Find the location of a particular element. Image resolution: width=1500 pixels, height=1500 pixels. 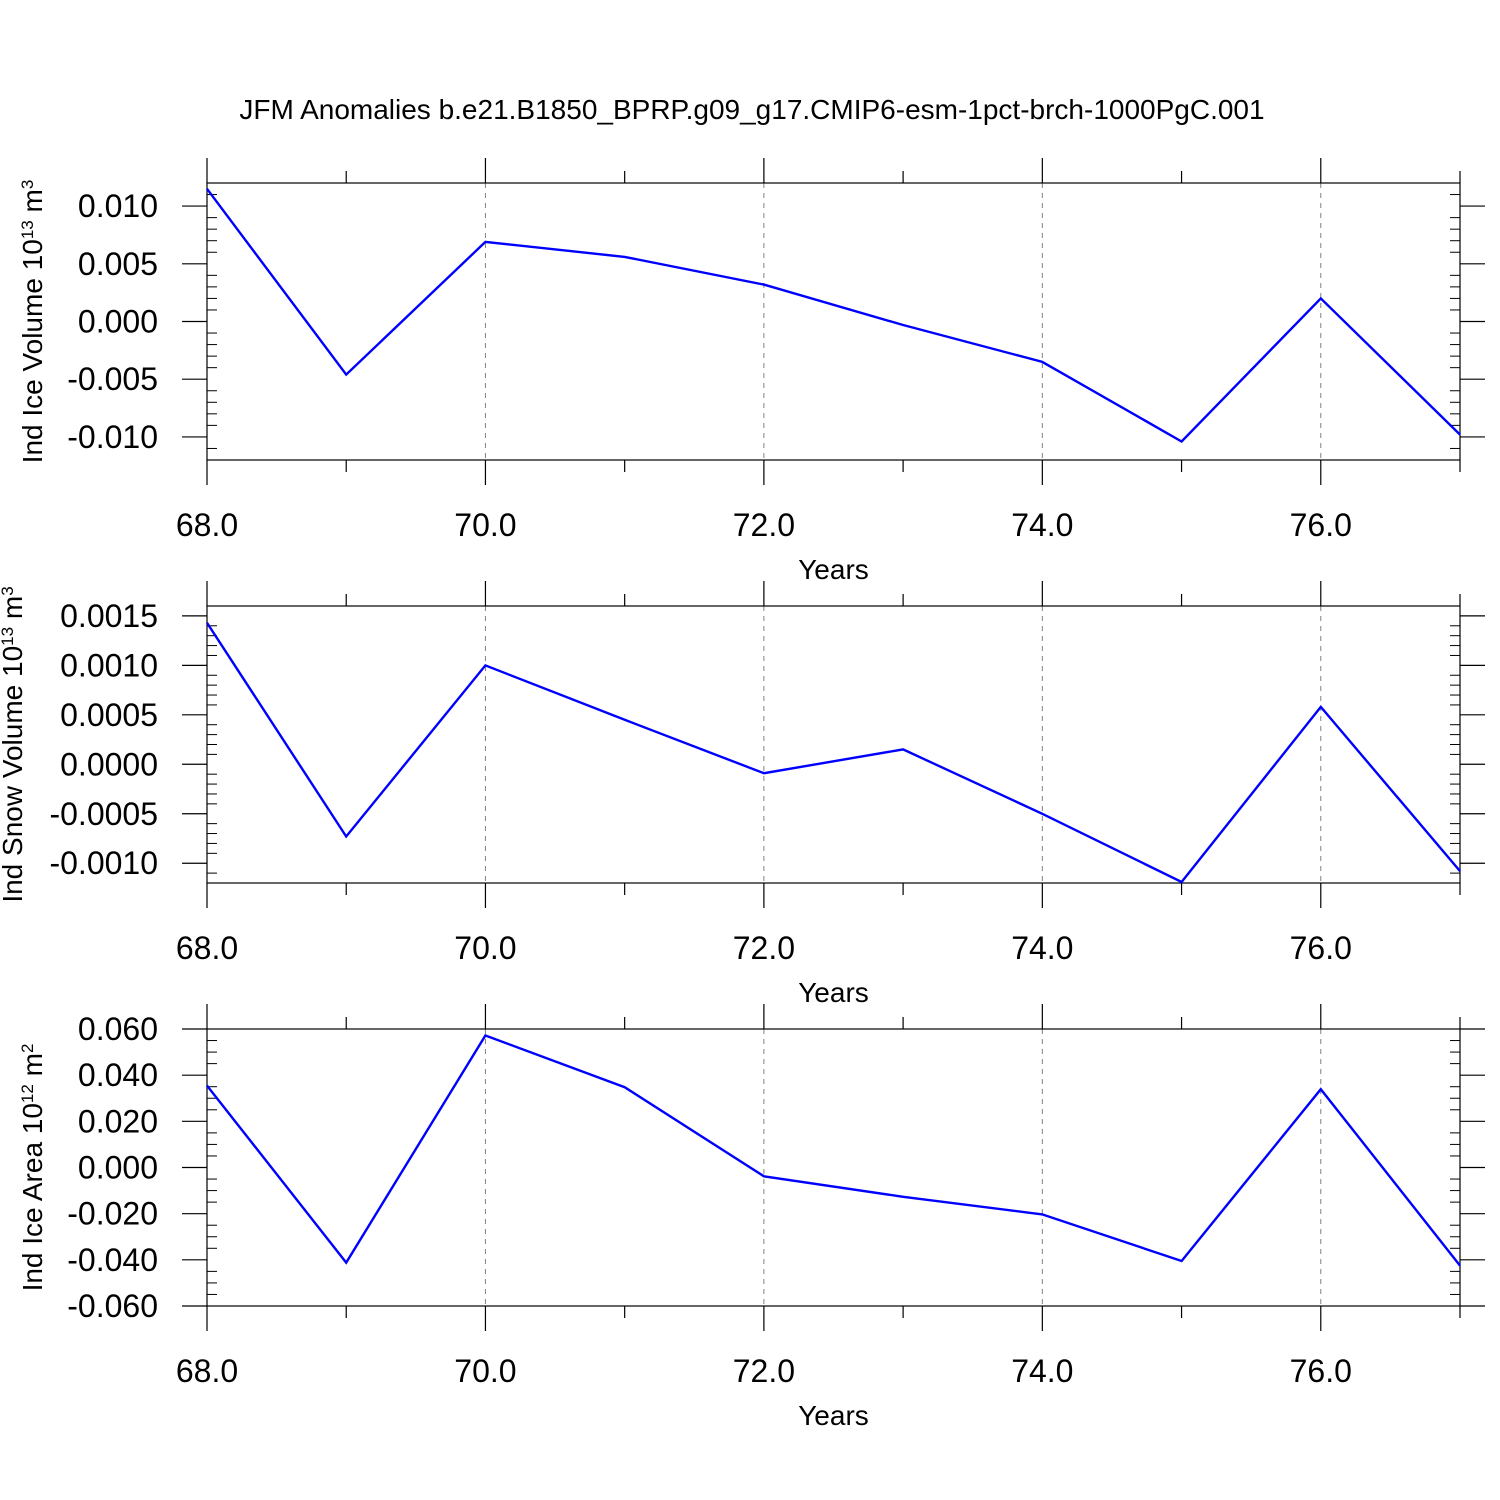

y-axis-title: Ind Snow Volume 1013 m3 is located at coordinates (14, 744).